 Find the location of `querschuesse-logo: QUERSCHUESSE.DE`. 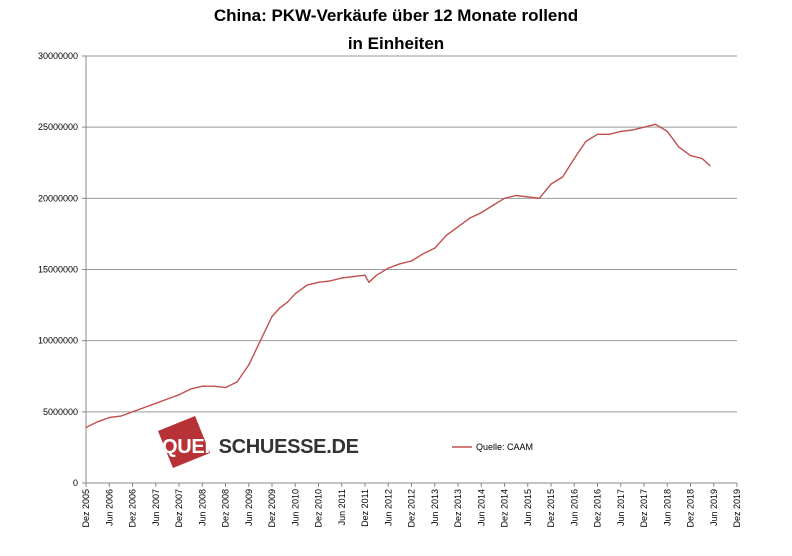

querschuesse-logo: QUERSCHUESSE.DE is located at coordinates (289, 445).